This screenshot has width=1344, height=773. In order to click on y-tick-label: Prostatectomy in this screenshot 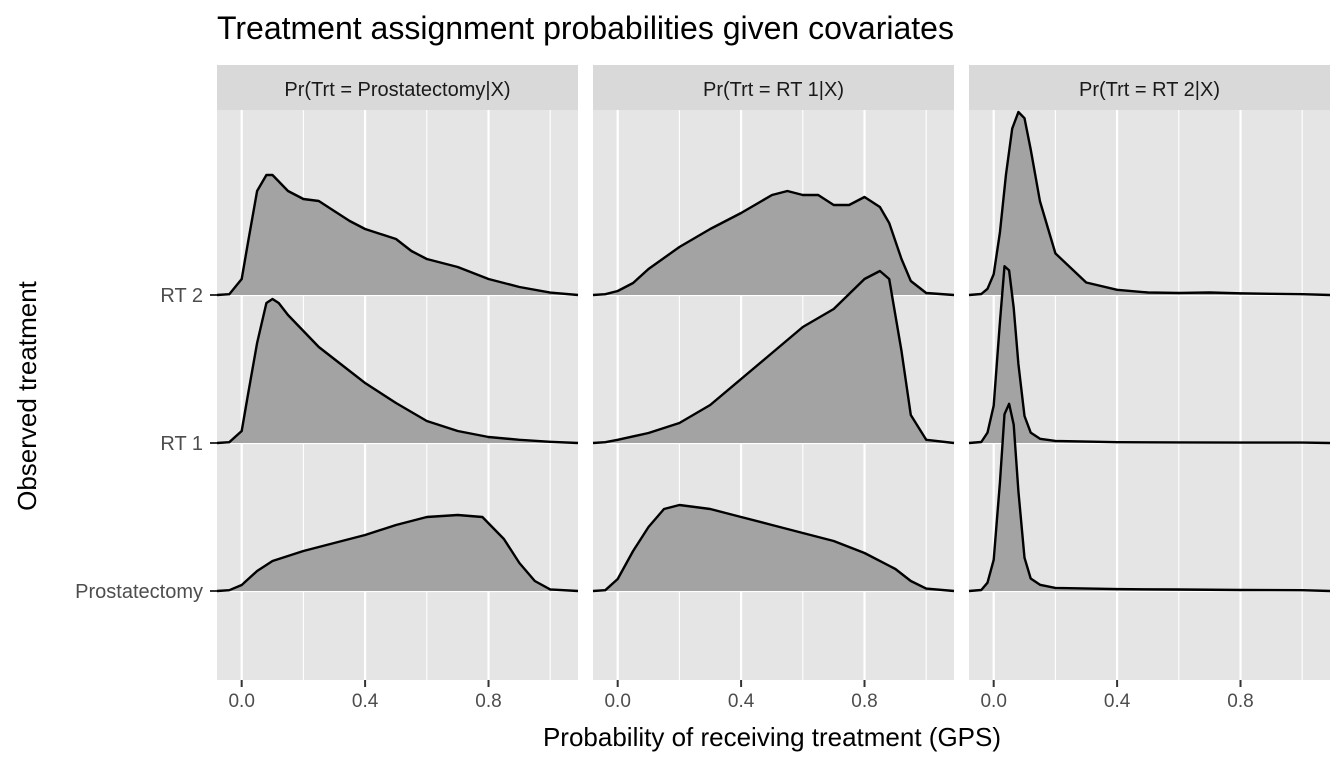, I will do `click(139, 592)`.